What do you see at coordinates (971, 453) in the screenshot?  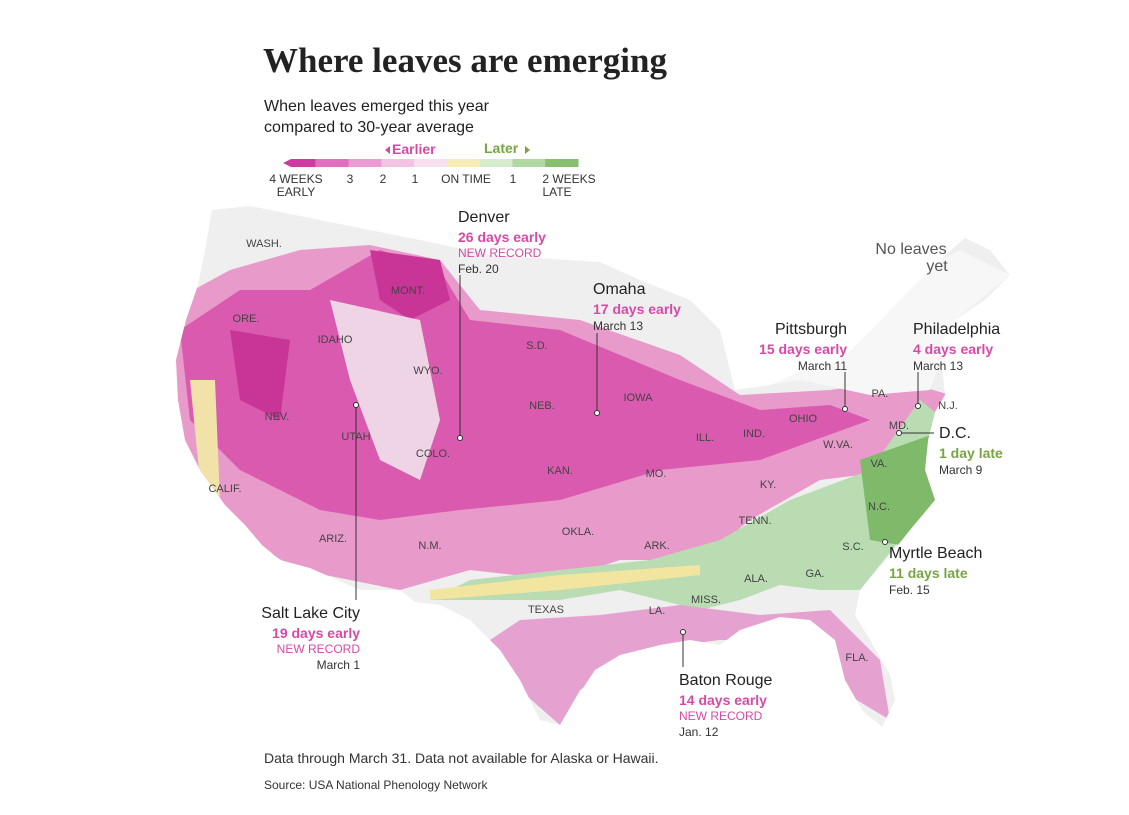 I see `city-change: 1 day late` at bounding box center [971, 453].